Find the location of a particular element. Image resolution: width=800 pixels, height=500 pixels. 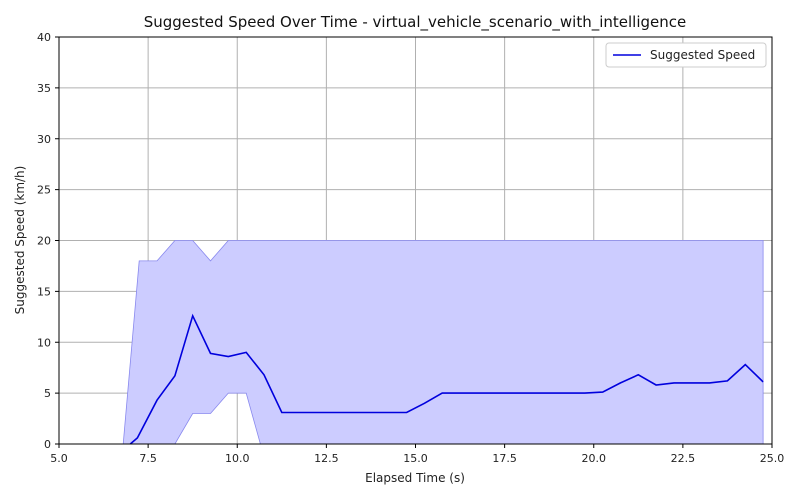

x-tick-label: 20.0 is located at coordinates (594, 458).